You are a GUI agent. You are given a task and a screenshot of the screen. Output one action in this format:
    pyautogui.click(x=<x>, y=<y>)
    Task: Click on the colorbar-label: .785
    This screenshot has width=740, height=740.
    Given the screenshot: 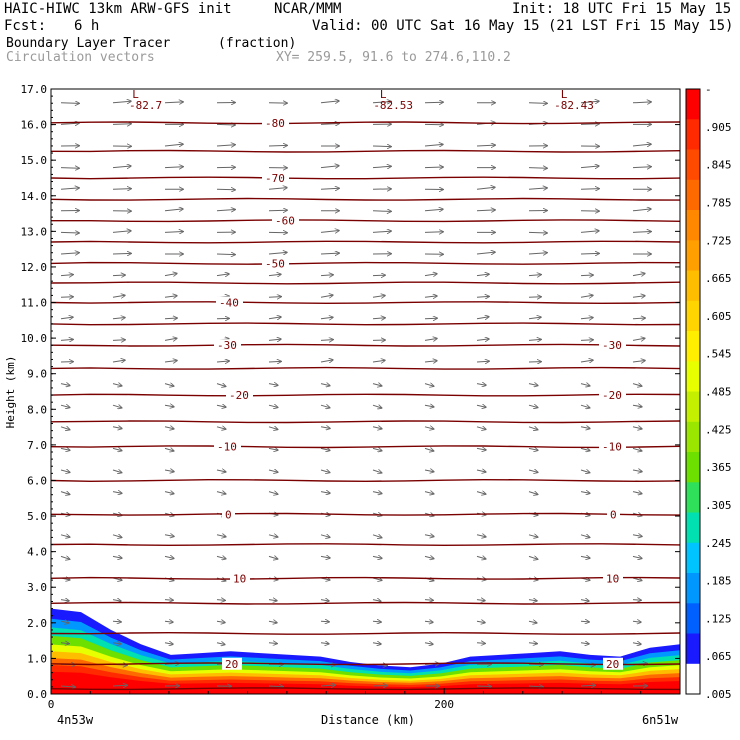 What is the action you would take?
    pyautogui.click(x=718, y=202)
    